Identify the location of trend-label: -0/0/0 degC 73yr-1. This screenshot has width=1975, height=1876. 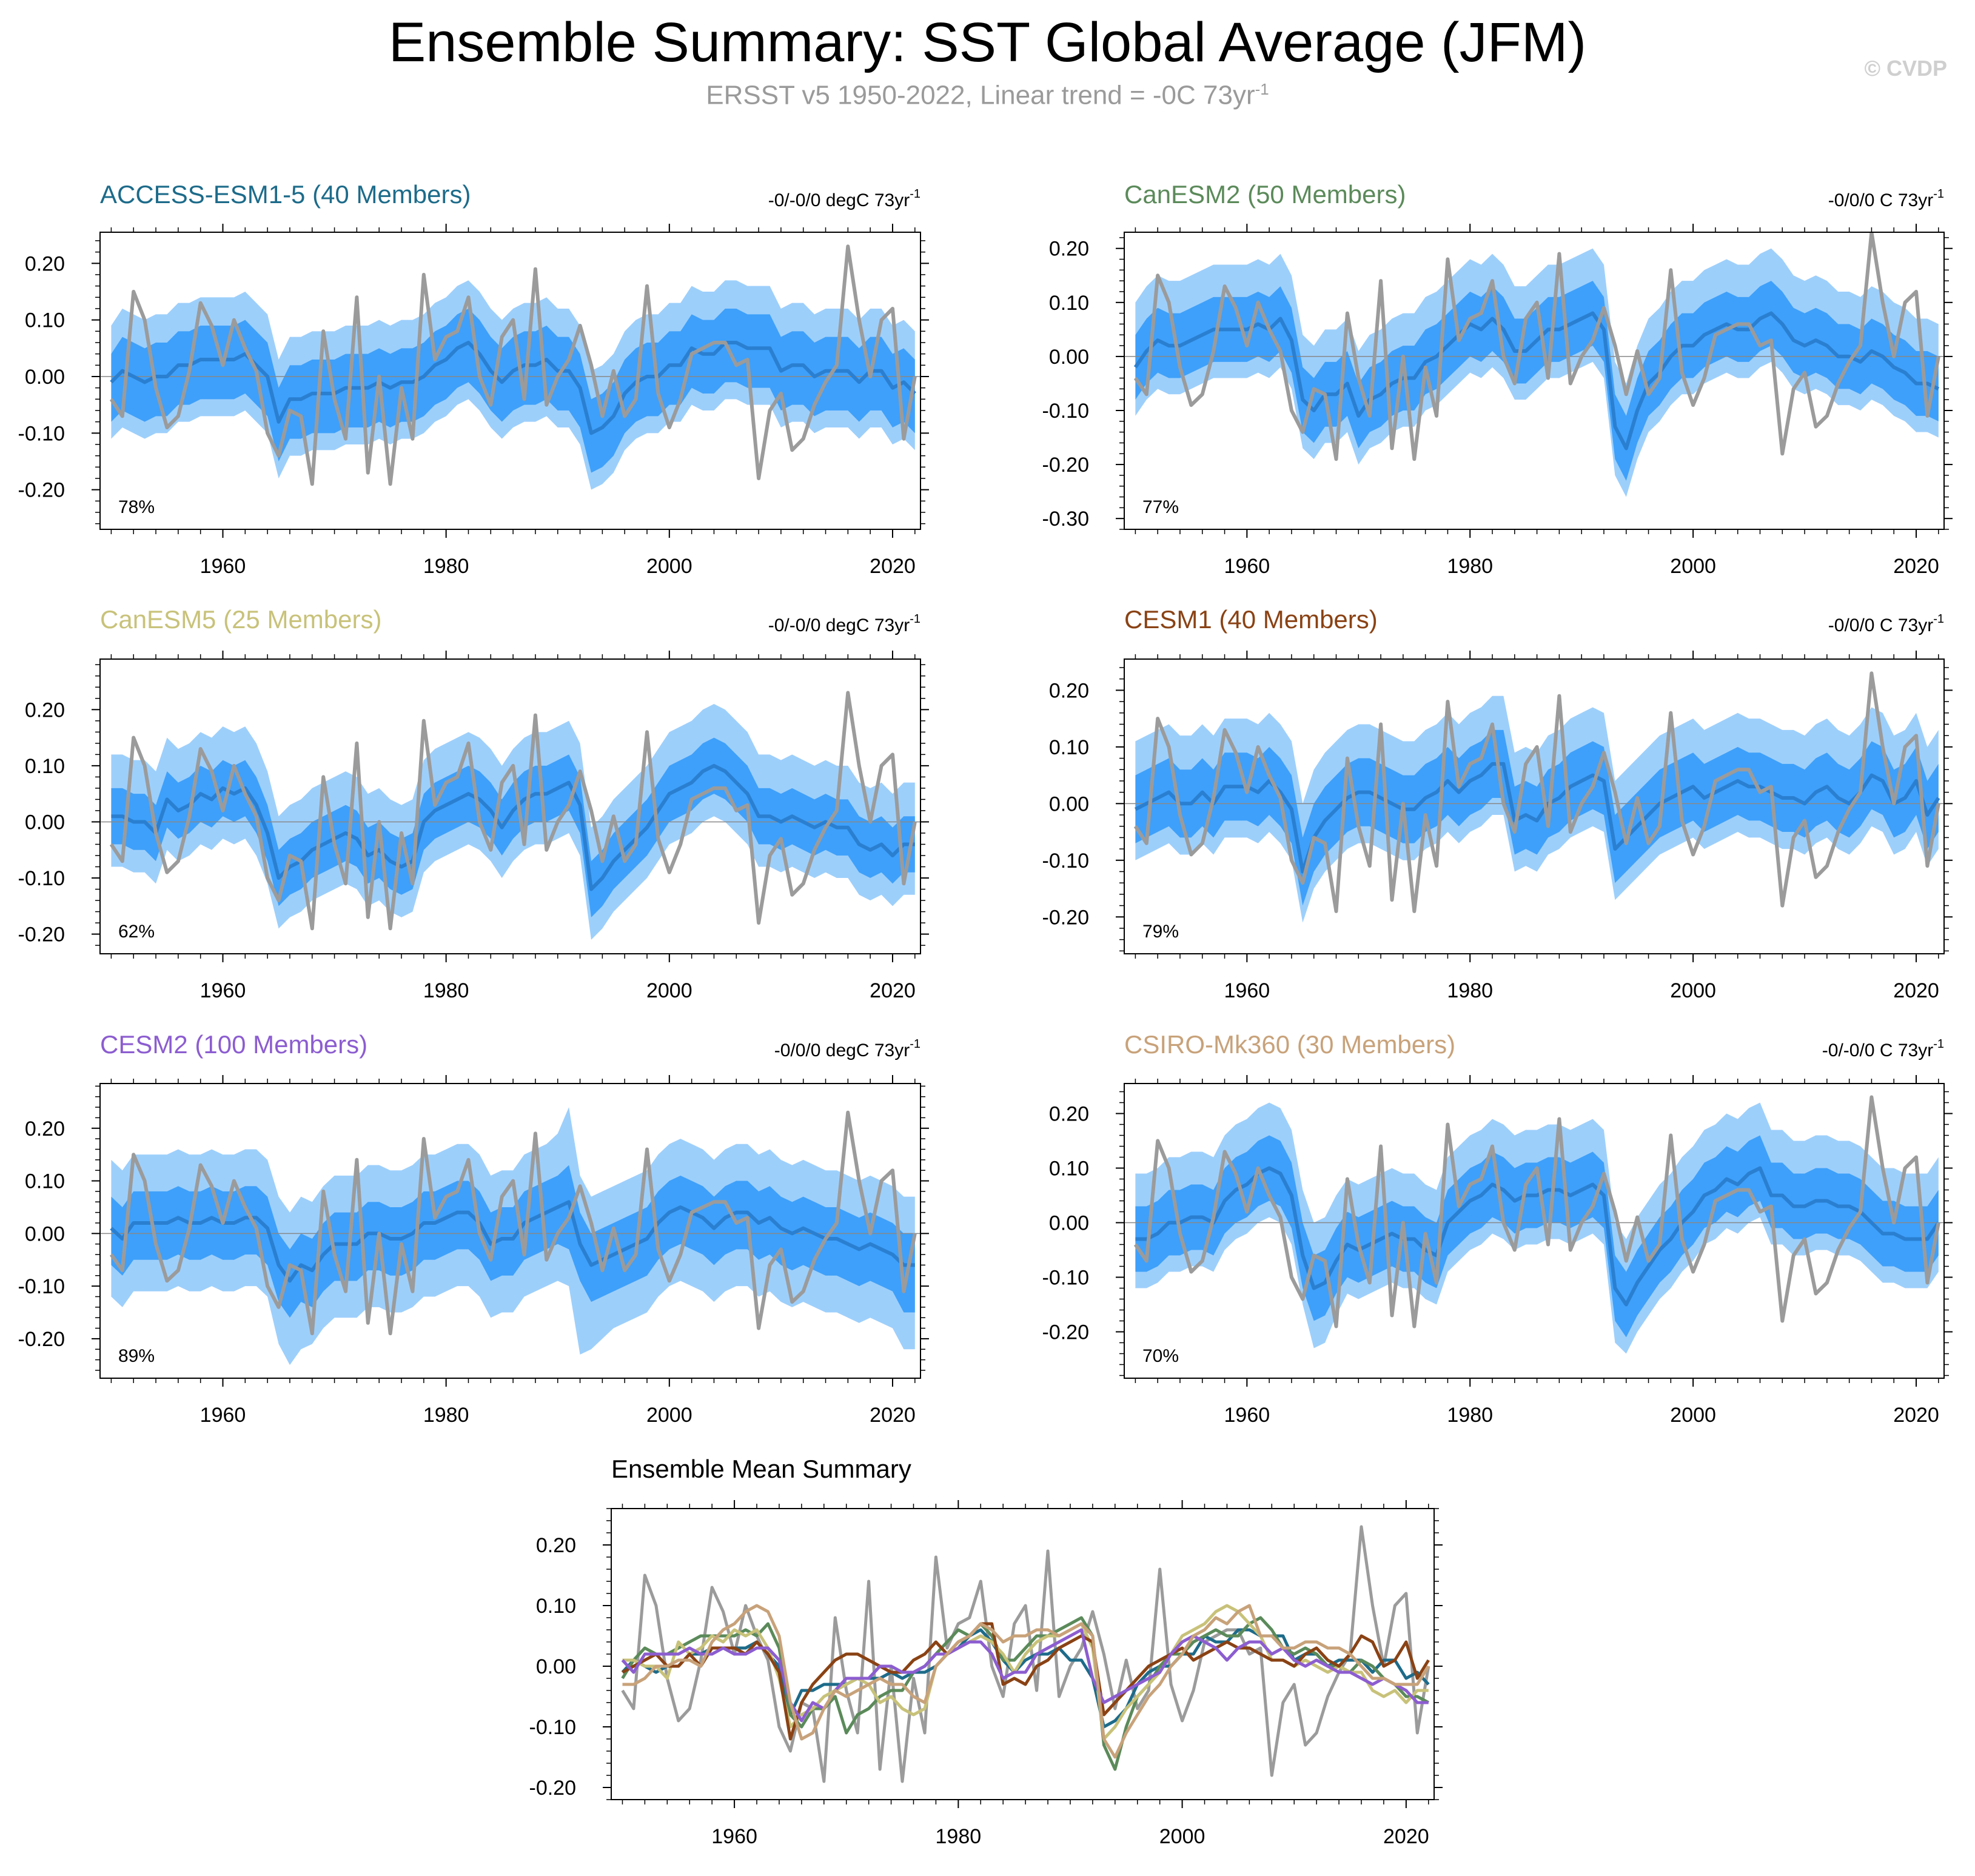
(847, 1048).